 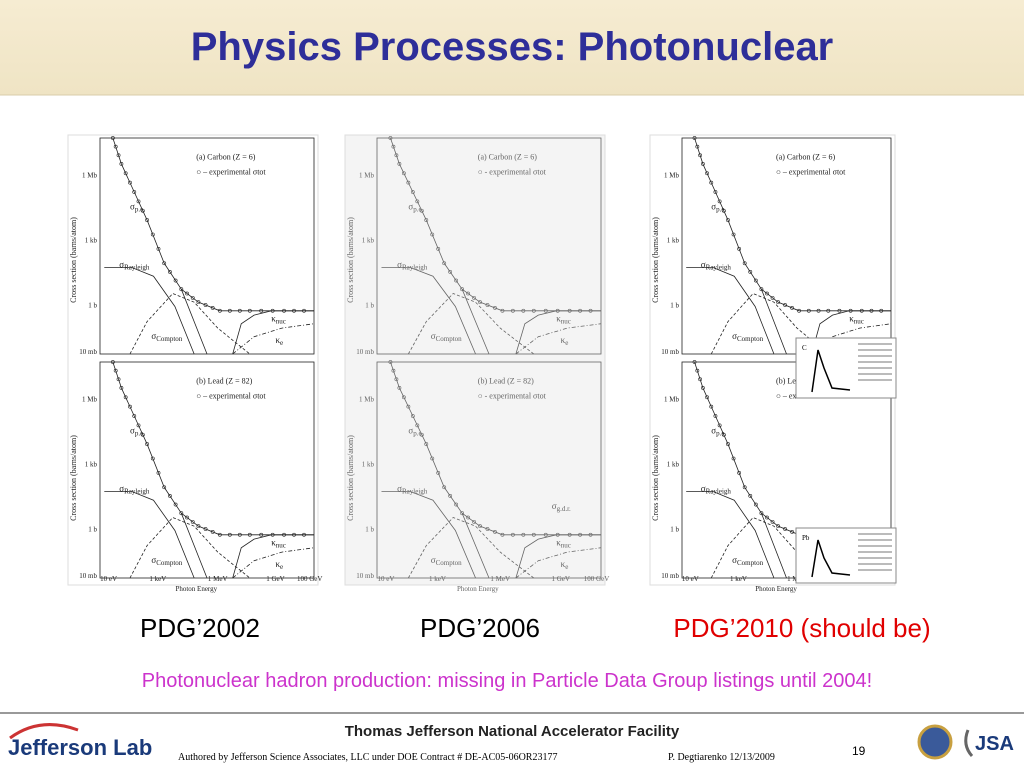 I want to click on compton-curve, so click(x=471, y=324).